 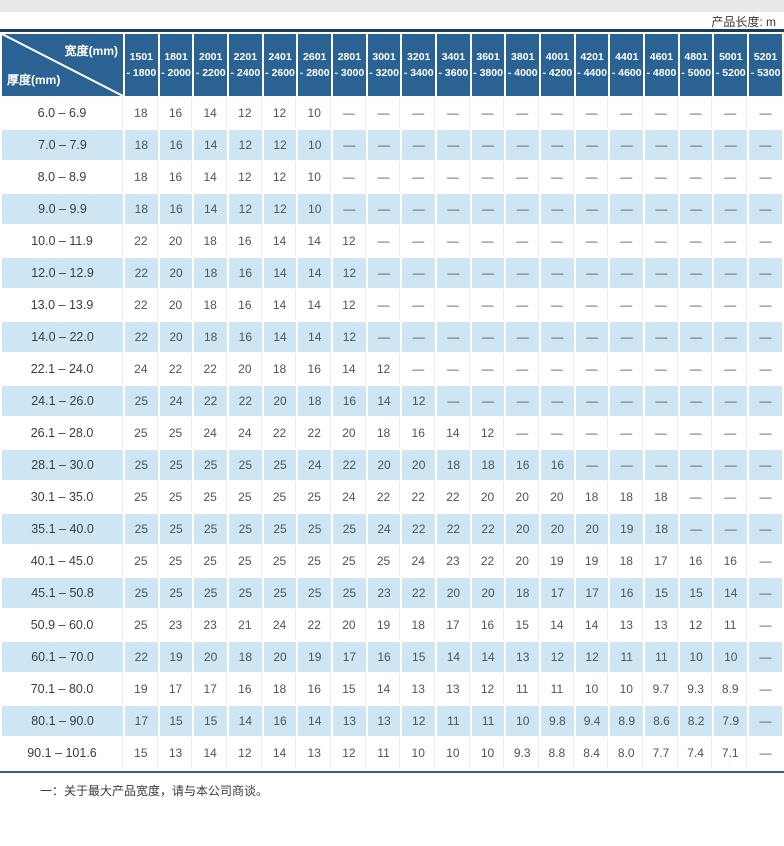 What do you see at coordinates (488, 753) in the screenshot?
I see `data-cell: 10` at bounding box center [488, 753].